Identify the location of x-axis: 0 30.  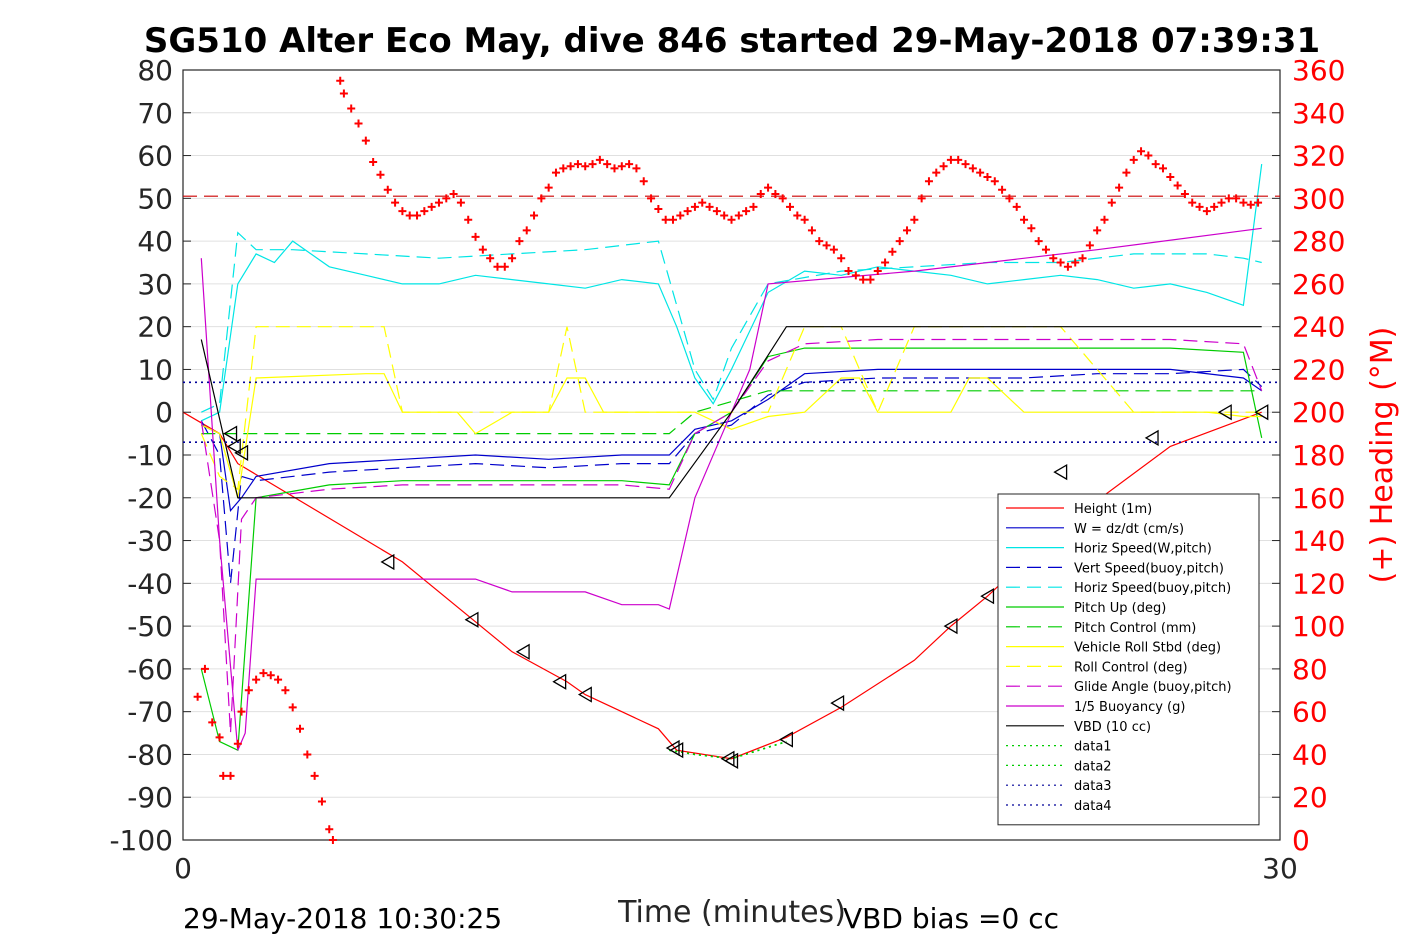
(736, 858).